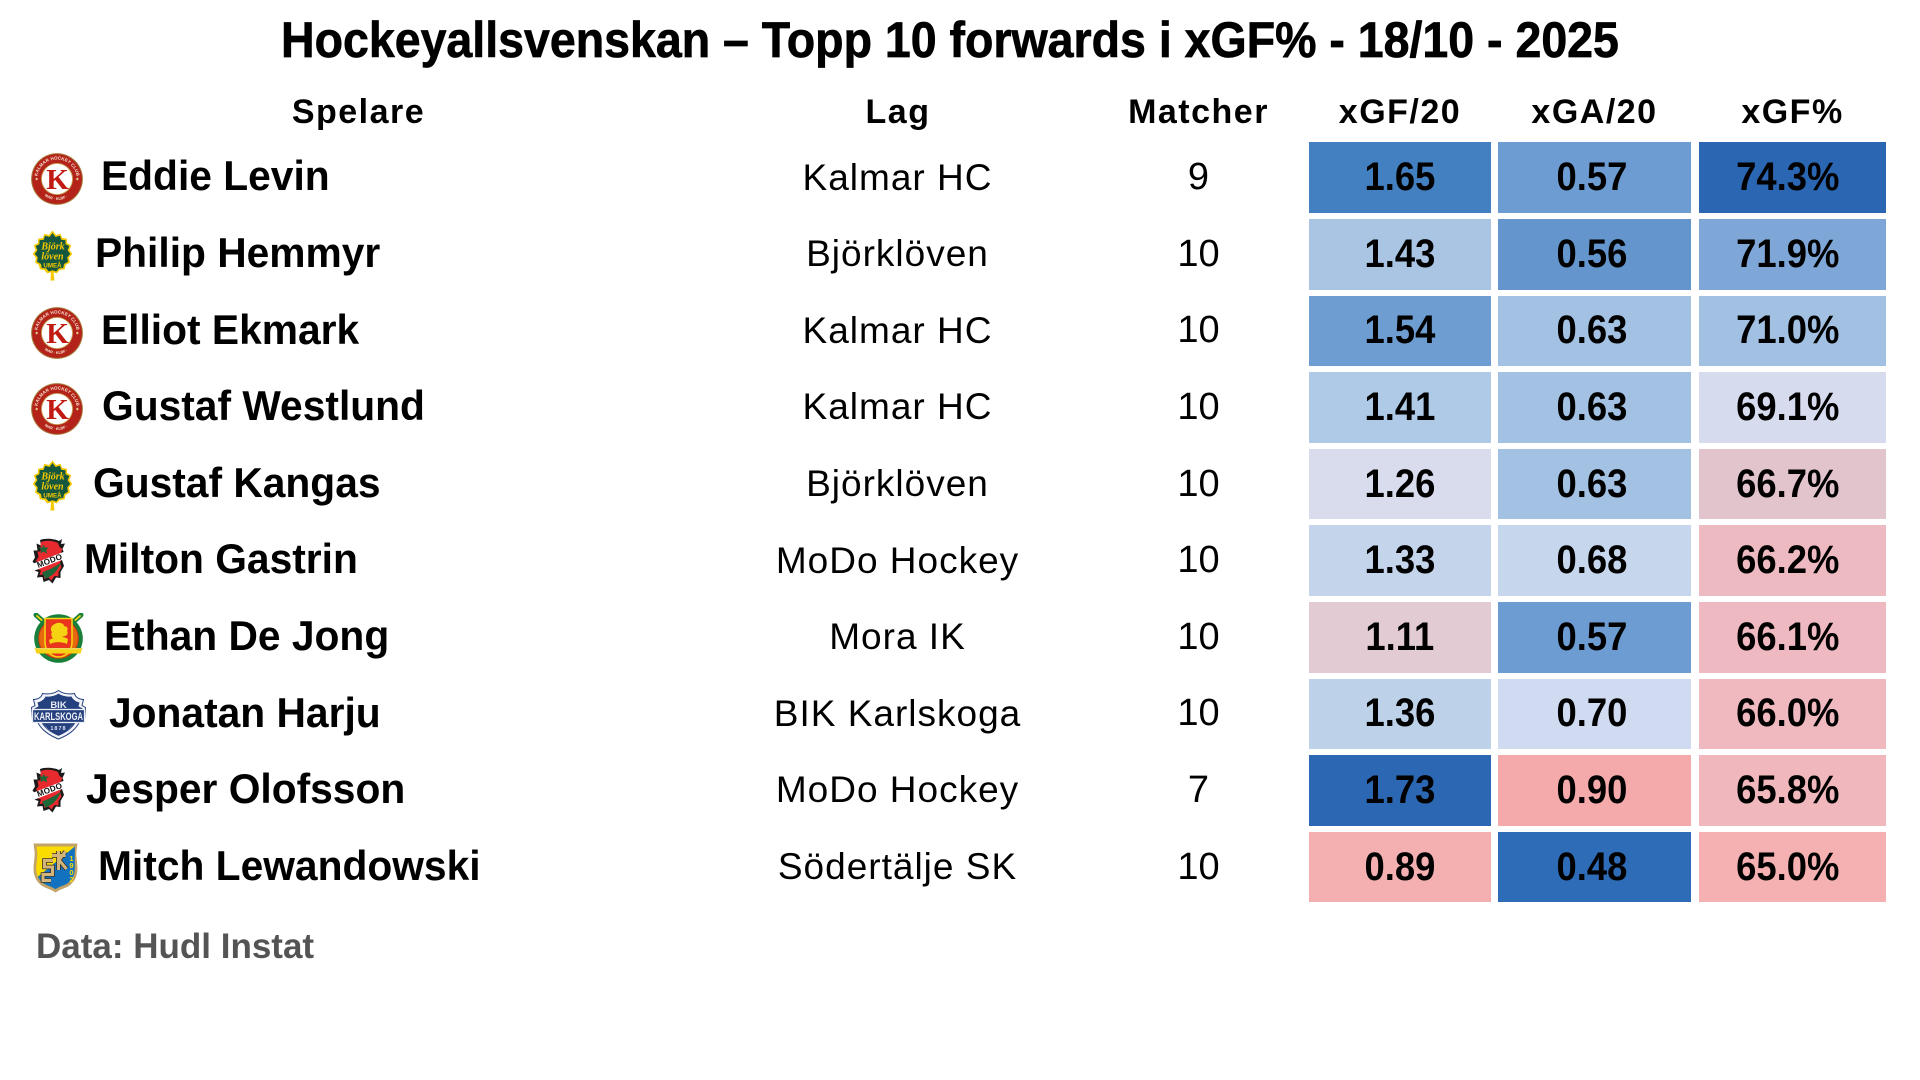  What do you see at coordinates (72, 858) in the screenshot?
I see `svg-text: 1` at bounding box center [72, 858].